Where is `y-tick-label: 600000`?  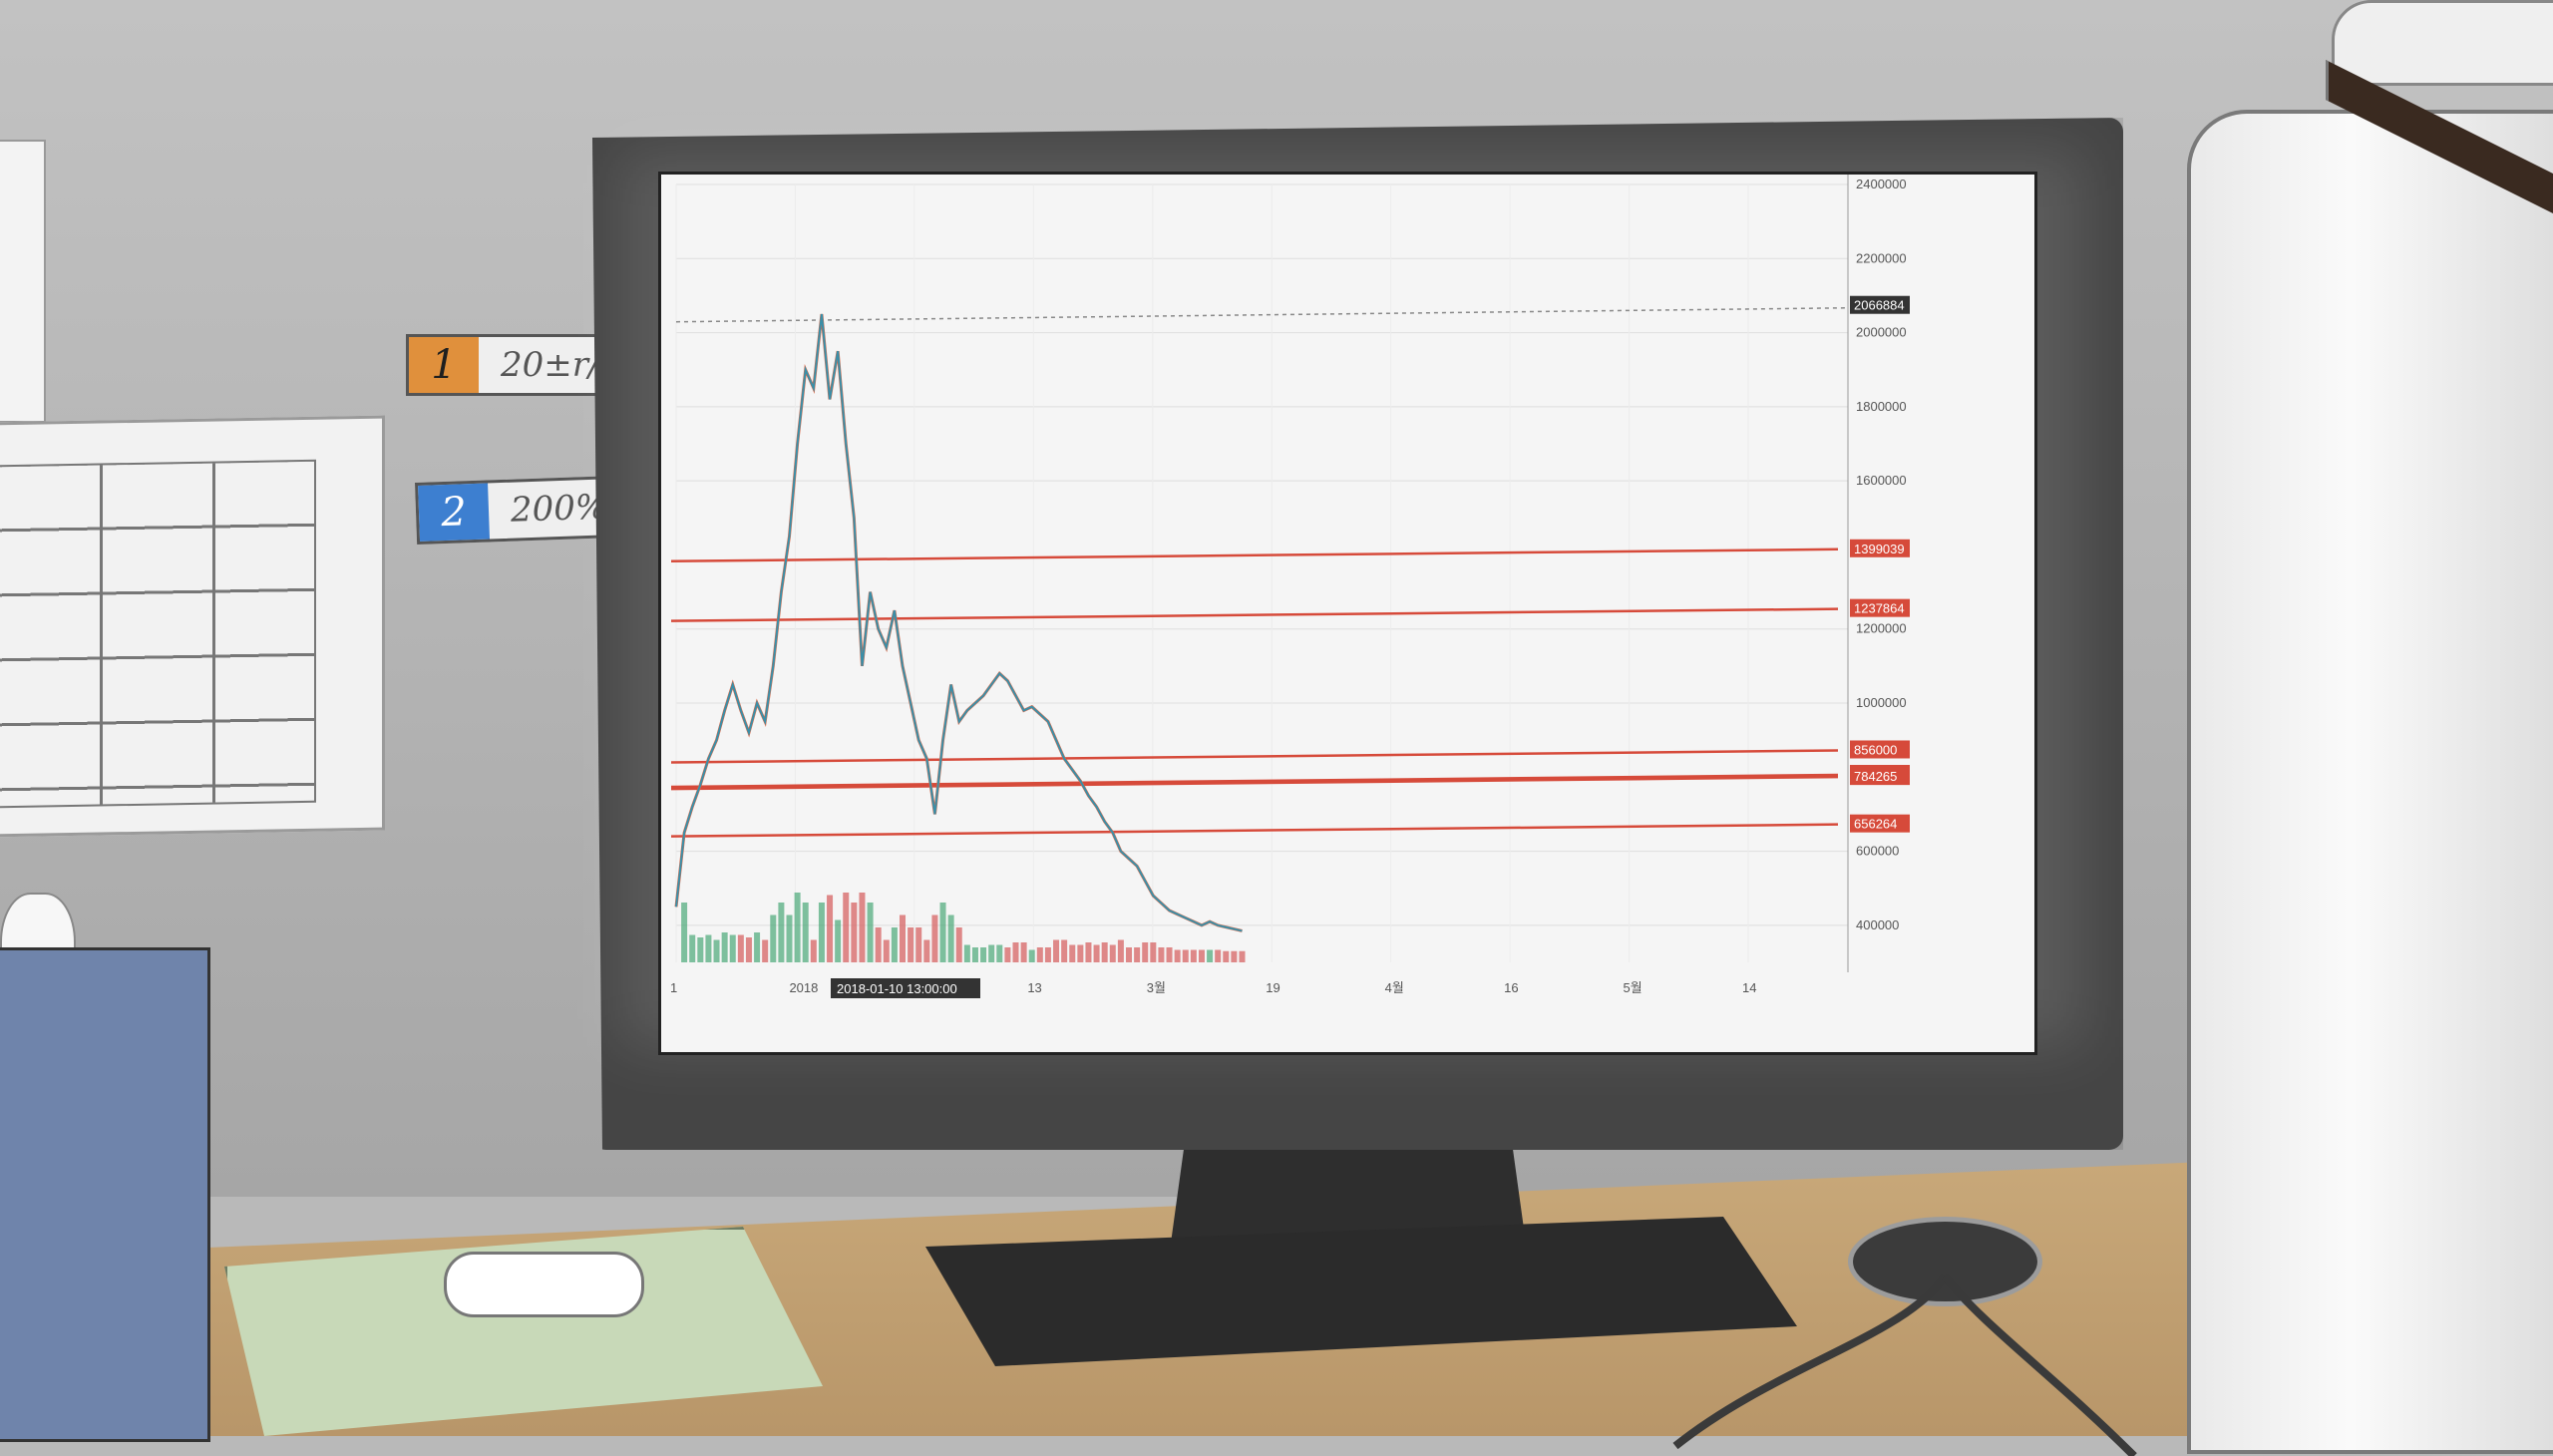
y-tick-label: 600000 is located at coordinates (1878, 851).